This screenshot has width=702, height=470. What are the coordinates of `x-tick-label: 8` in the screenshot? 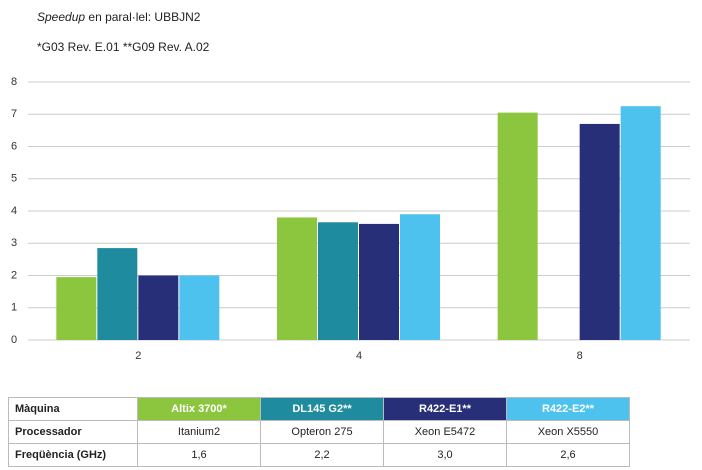 It's located at (580, 356).